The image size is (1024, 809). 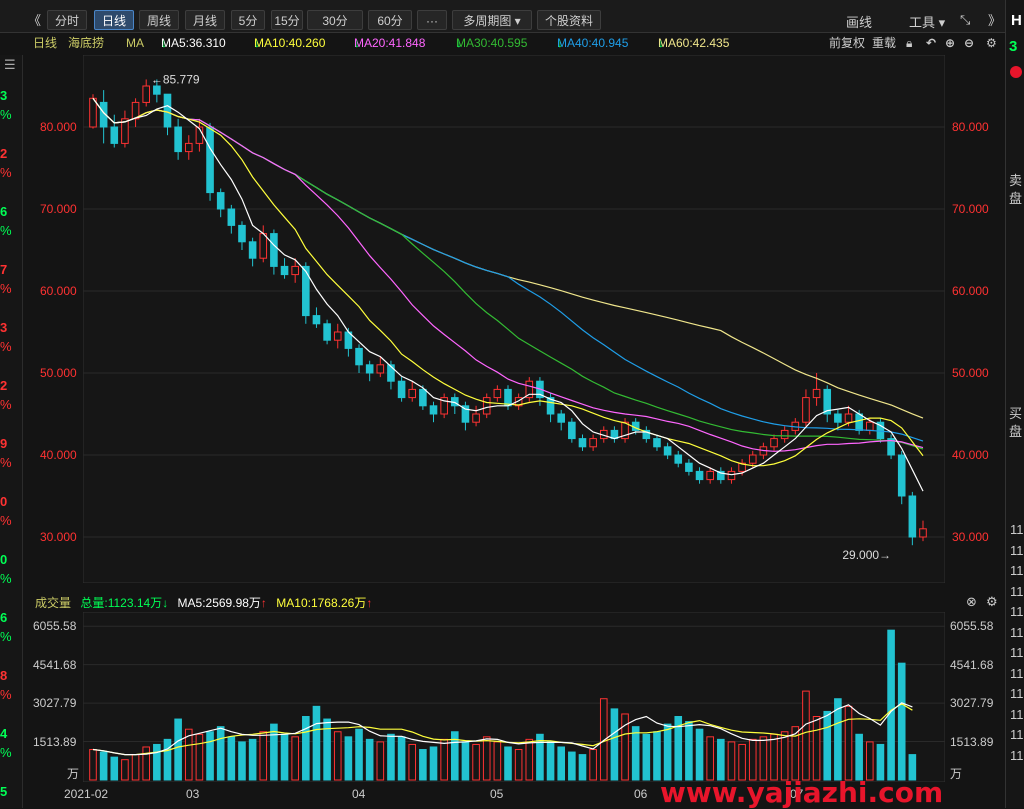 I want to click on volume-ma5-line, so click(x=502, y=729).